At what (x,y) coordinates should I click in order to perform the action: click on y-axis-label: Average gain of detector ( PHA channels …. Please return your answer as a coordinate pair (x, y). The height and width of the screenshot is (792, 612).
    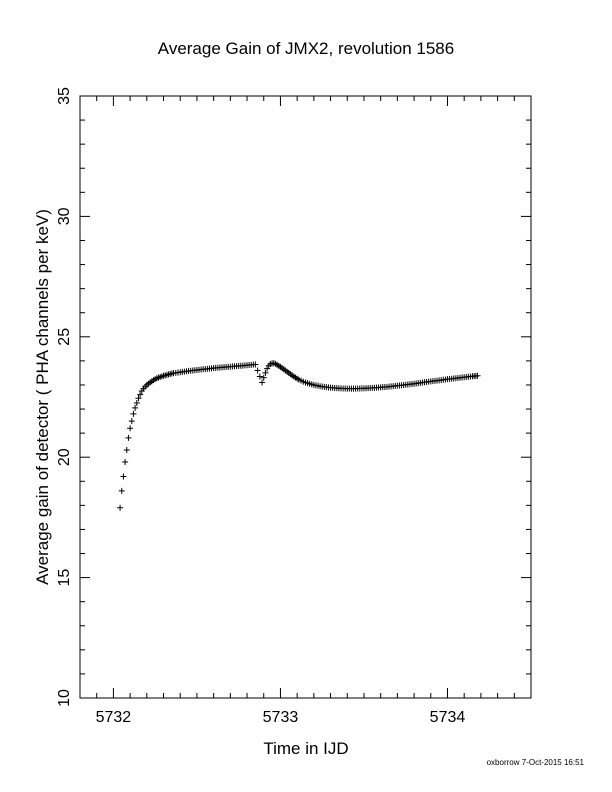
    Looking at the image, I should click on (42, 397).